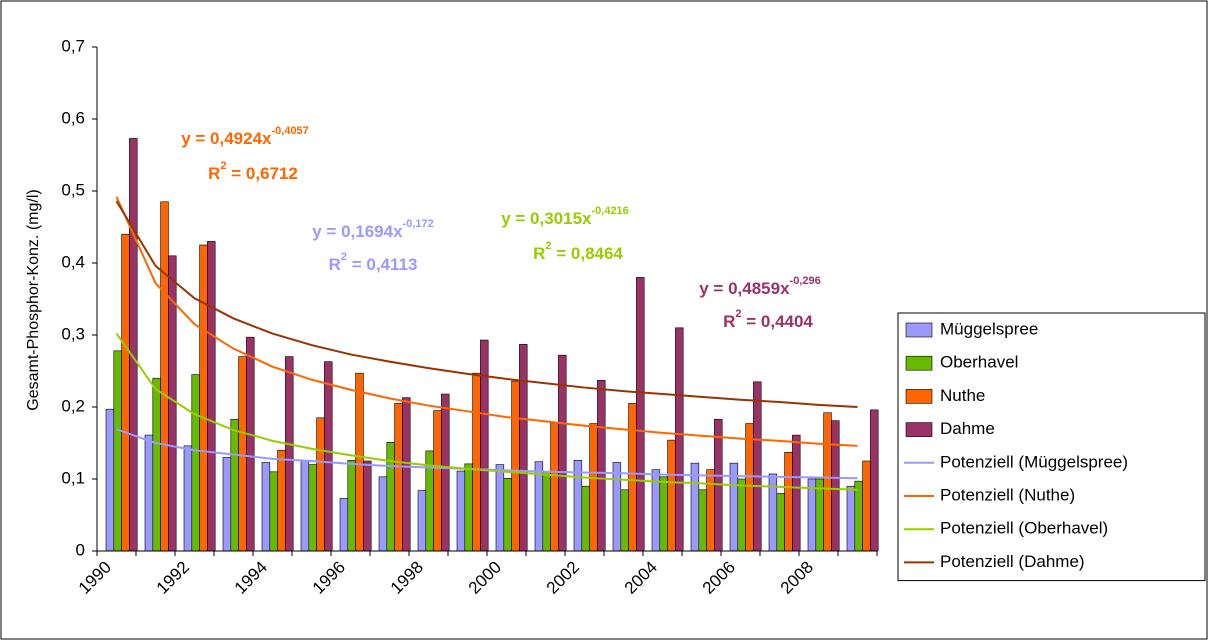 This screenshot has width=1209, height=641. Describe the element at coordinates (588, 253) in the screenshot. I see `r-value: = 0,8464` at that location.